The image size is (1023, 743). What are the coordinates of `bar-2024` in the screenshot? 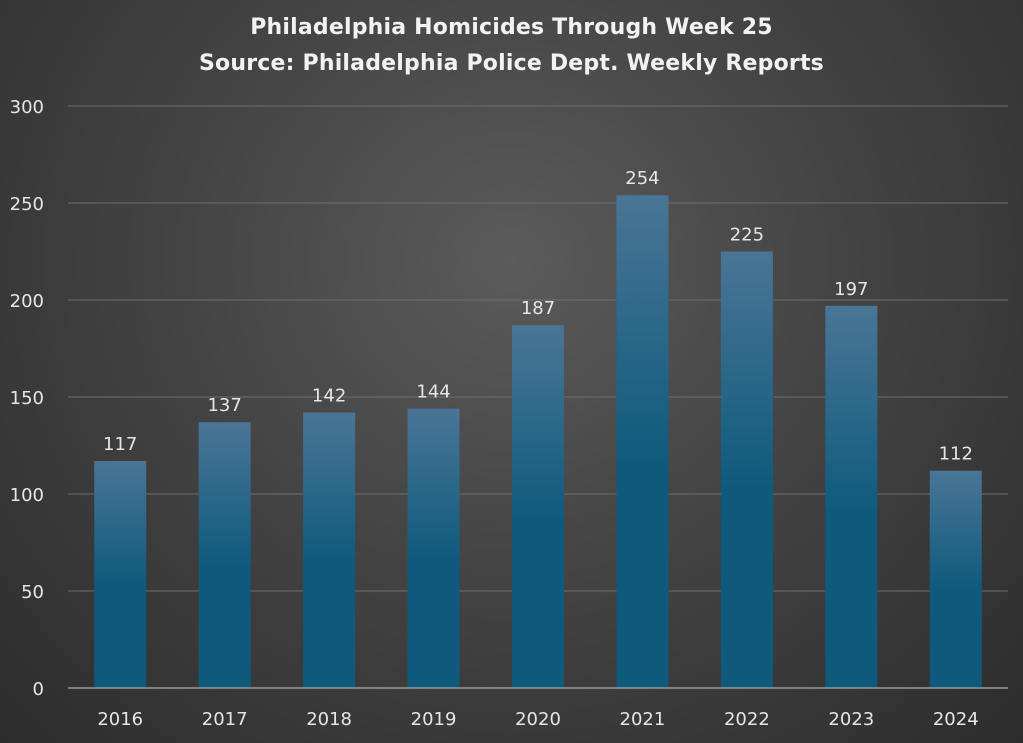 It's located at (955, 579).